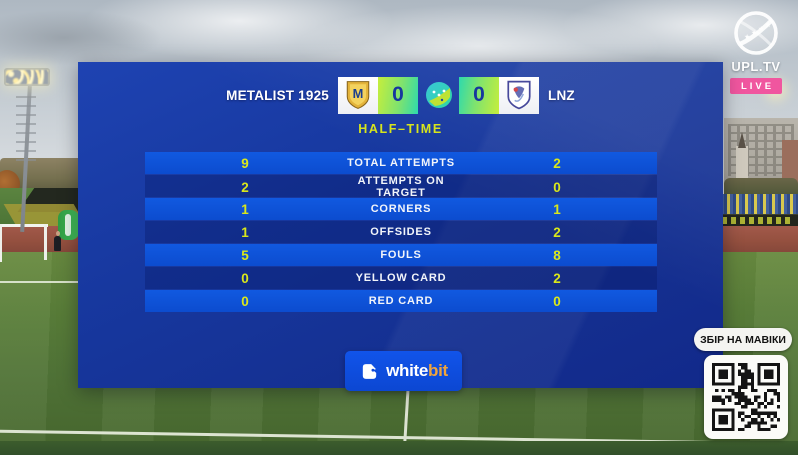  Describe the element at coordinates (758, 220) in the screenshot. I see `ad-board-text` at that location.